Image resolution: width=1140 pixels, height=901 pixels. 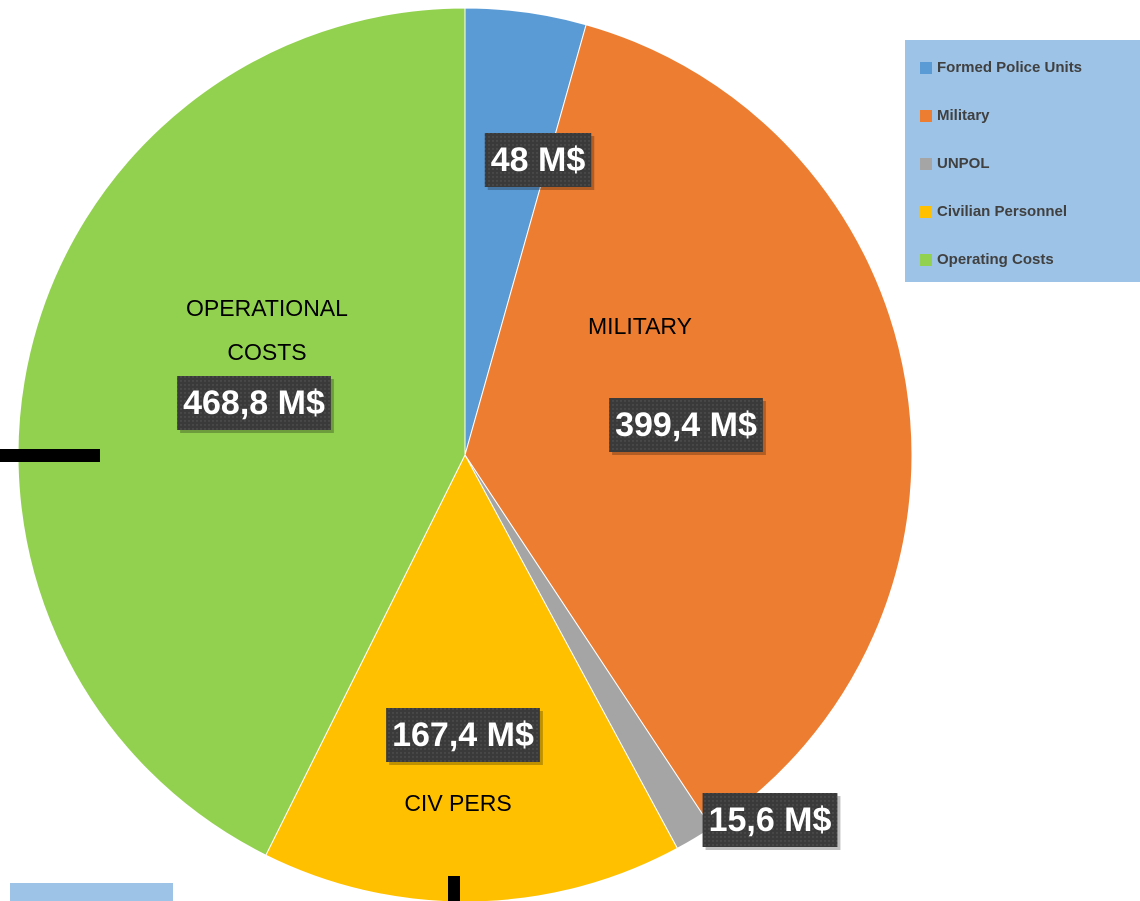 I want to click on data-label: 468,8 M$, so click(x=254, y=403).